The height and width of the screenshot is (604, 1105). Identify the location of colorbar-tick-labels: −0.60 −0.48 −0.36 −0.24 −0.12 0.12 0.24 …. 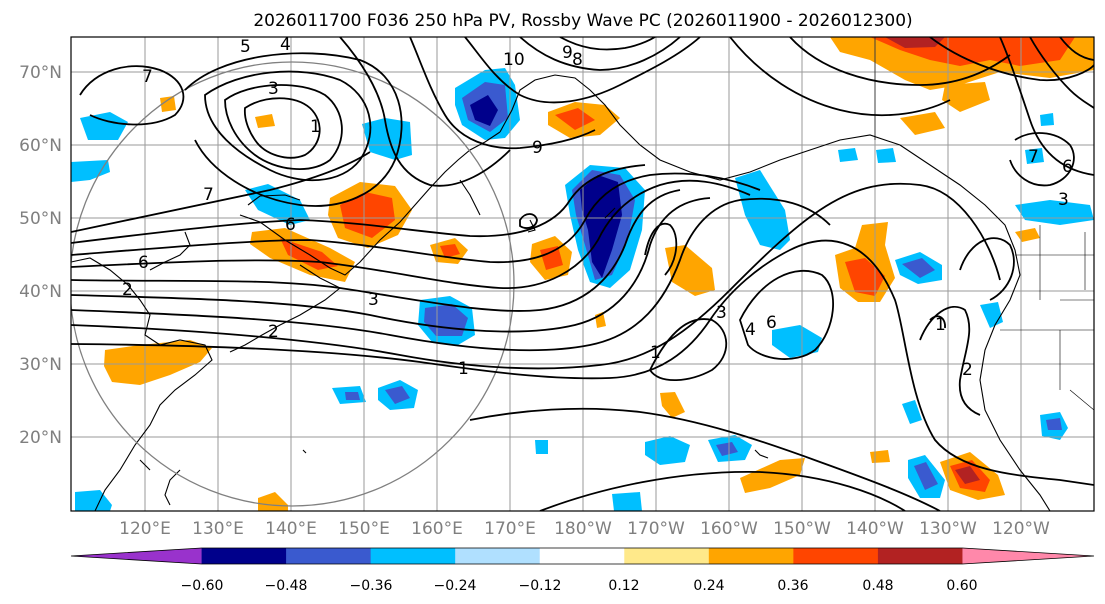
(579, 586).